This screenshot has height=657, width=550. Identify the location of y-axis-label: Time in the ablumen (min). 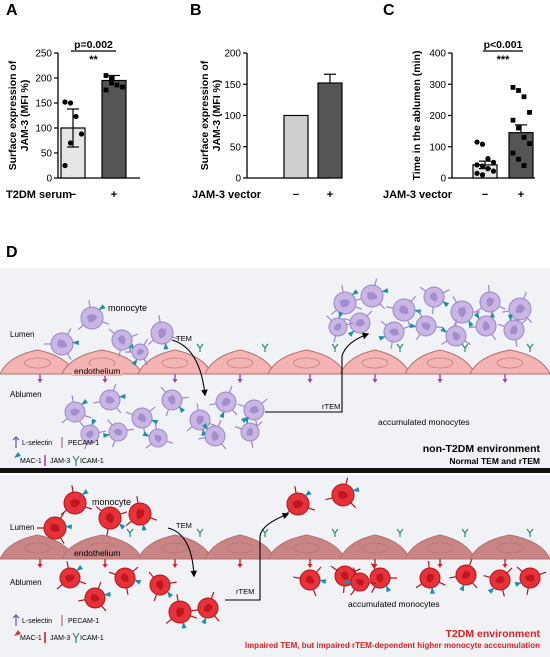
(417, 116).